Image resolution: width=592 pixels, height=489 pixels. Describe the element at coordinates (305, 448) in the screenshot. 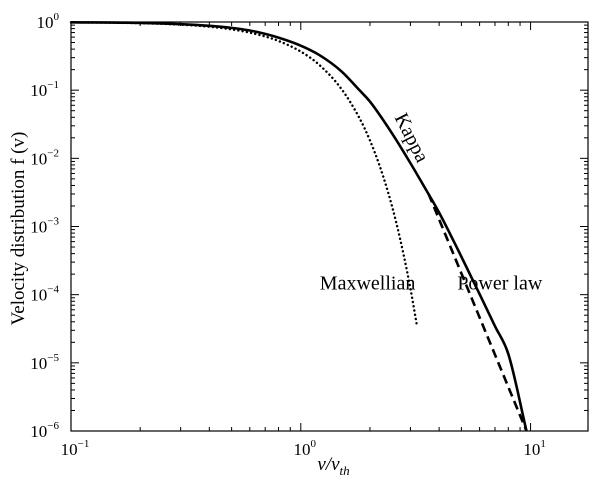

I see `x-tick-label: 10⁰` at that location.